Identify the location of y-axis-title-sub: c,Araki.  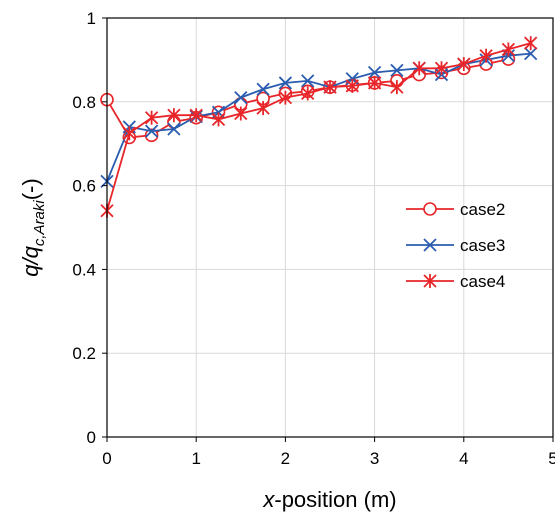
(39, 223).